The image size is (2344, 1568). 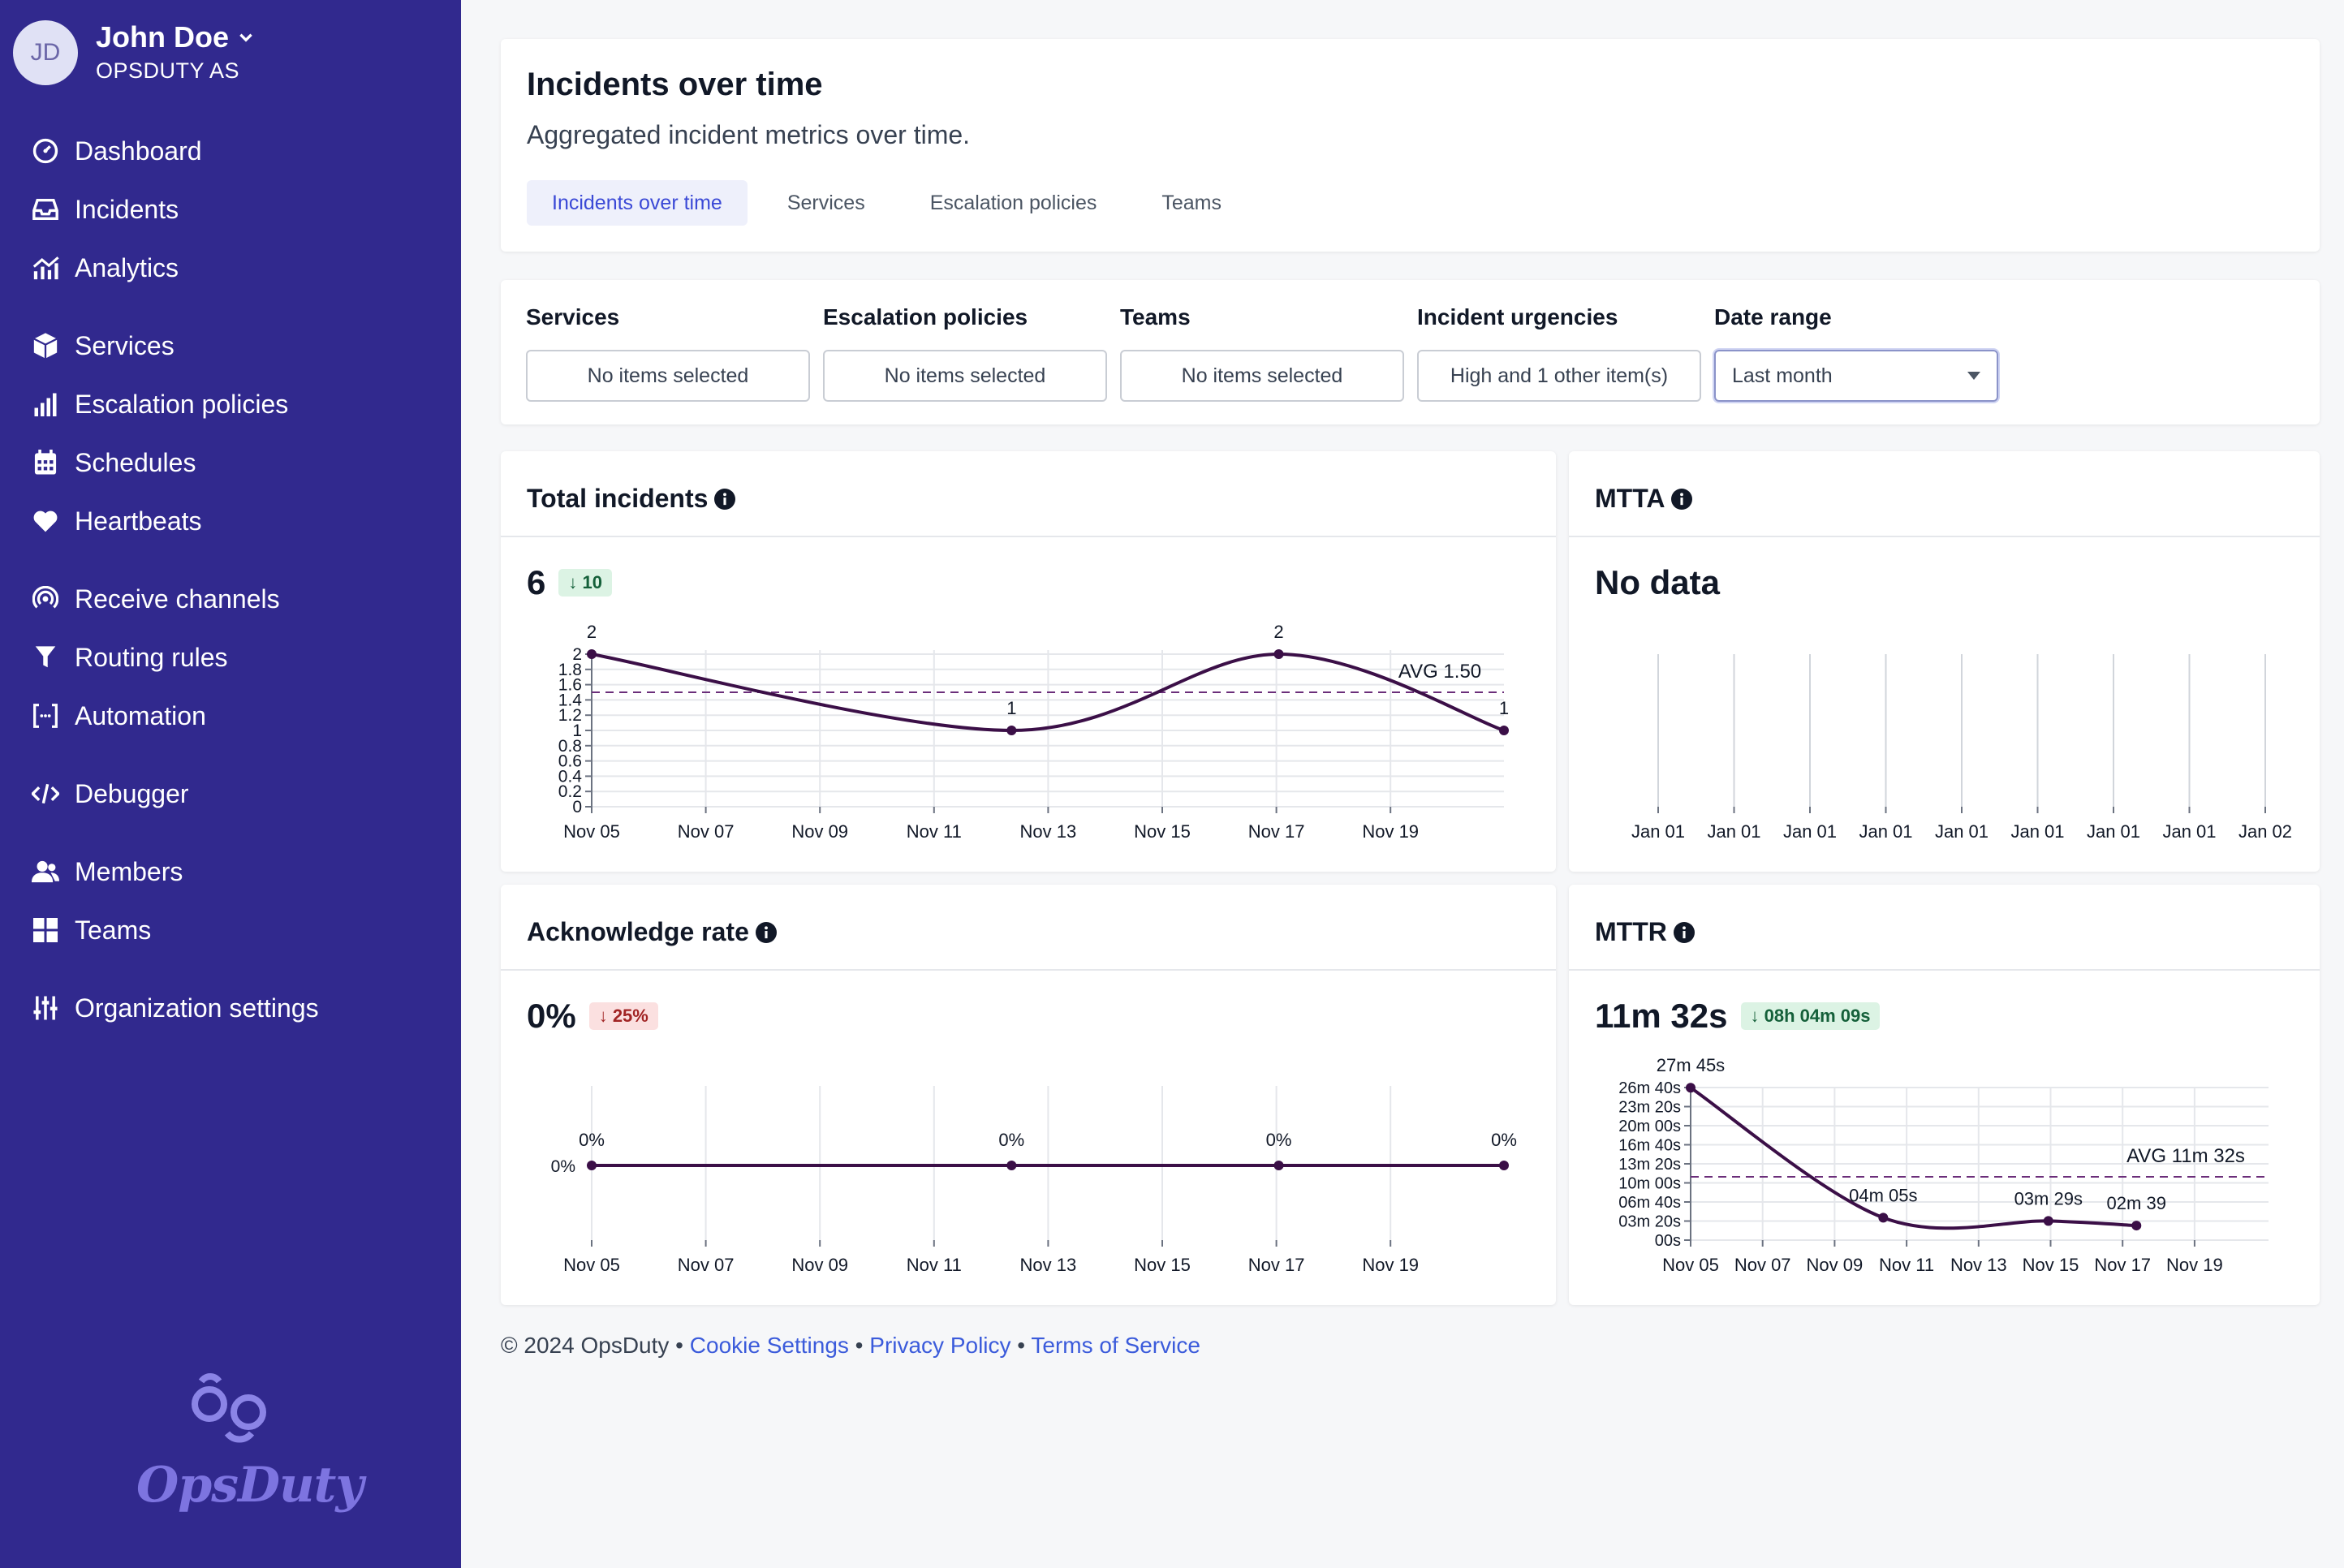 What do you see at coordinates (177, 599) in the screenshot?
I see `sidebar-item-label: Receive channels` at bounding box center [177, 599].